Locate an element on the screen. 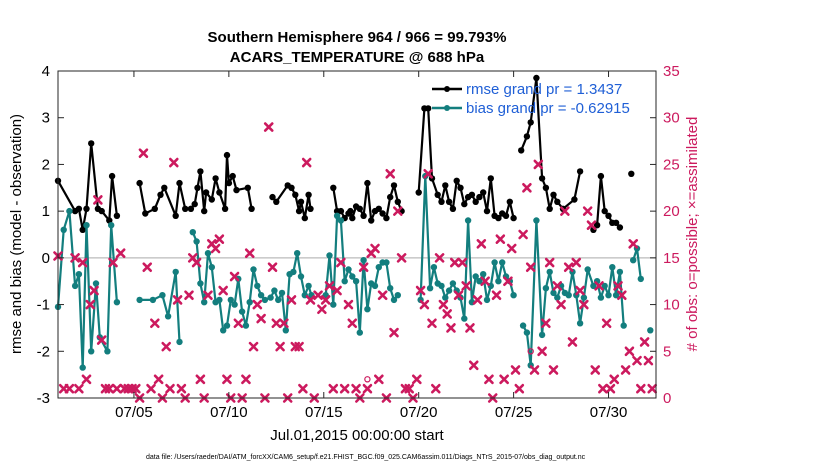 The image size is (830, 470). rmse-line-segment is located at coordinates (291, 202).